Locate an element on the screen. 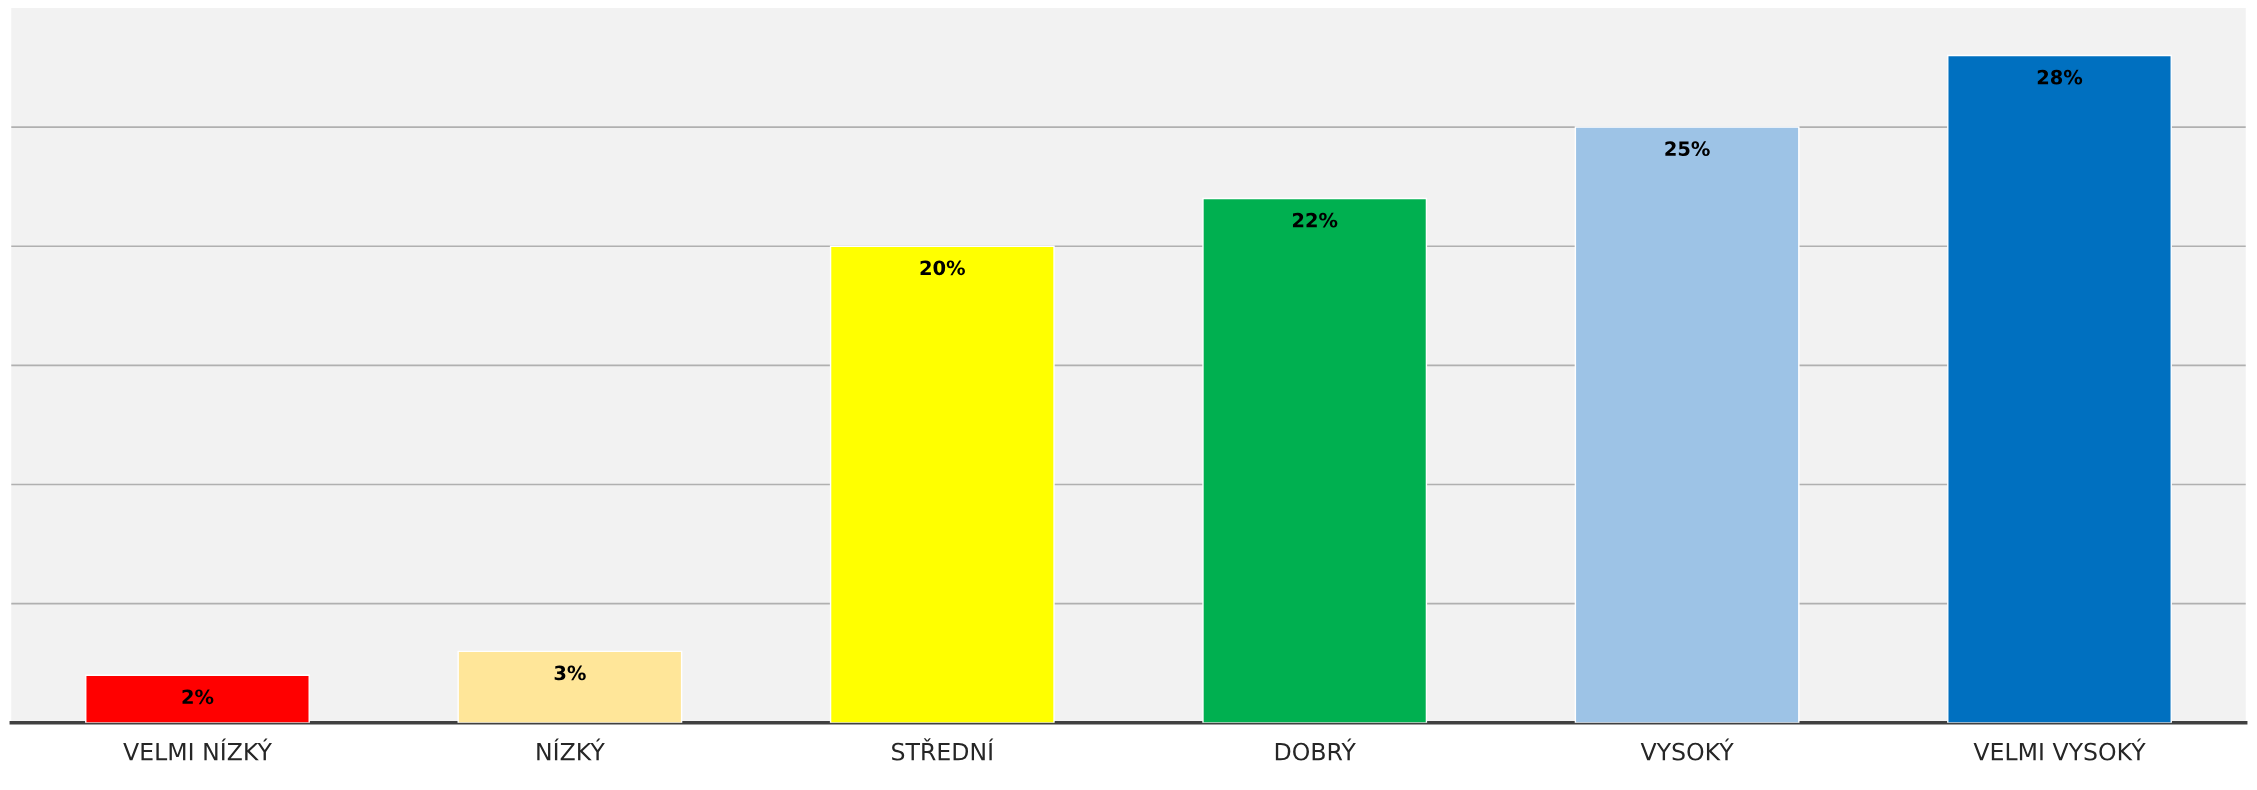  x-tick-label: VYSOKÝ is located at coordinates (1687, 749).